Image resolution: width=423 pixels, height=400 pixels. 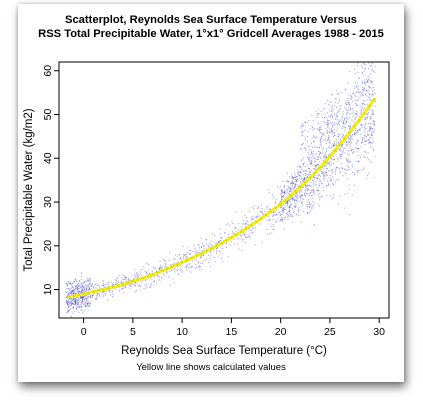 What do you see at coordinates (281, 332) in the screenshot?
I see `x-tick-label: 20` at bounding box center [281, 332].